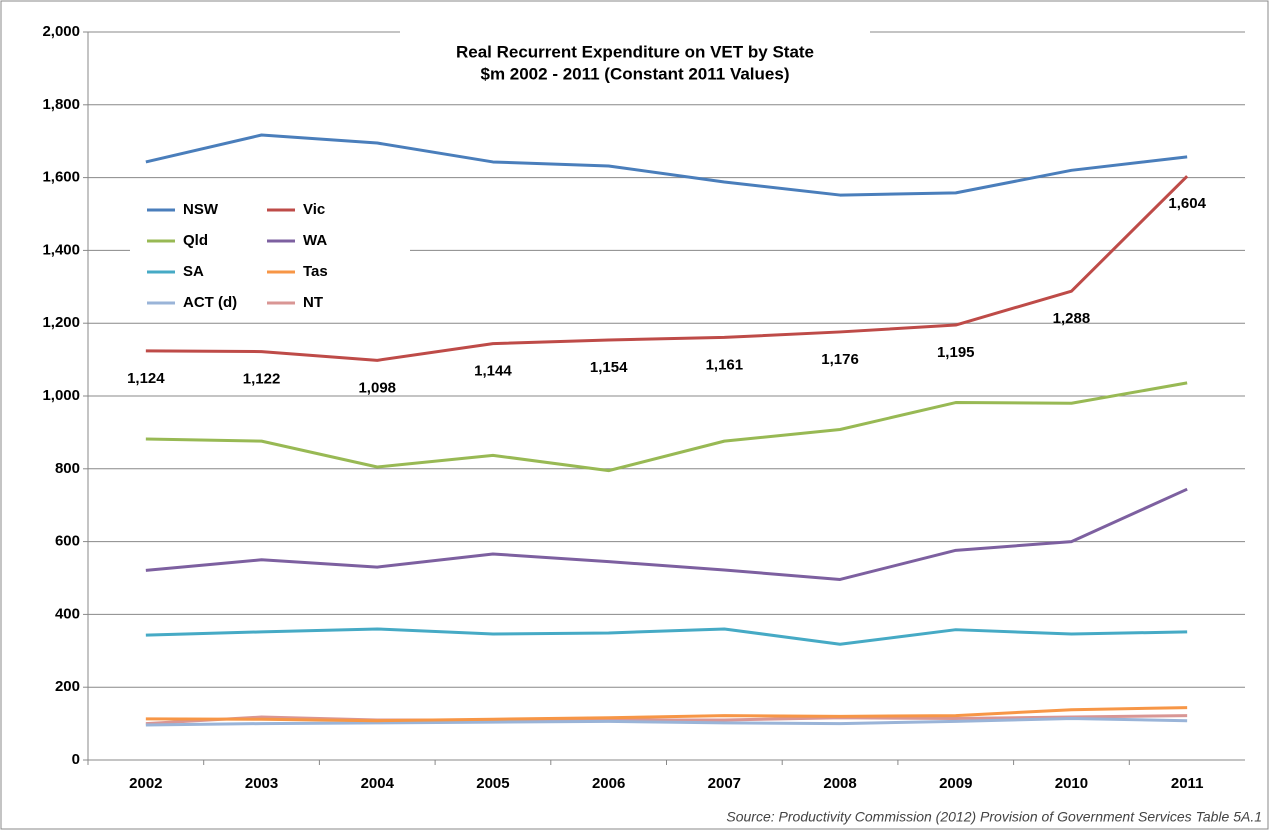  Describe the element at coordinates (61, 395) in the screenshot. I see `y-tick-label: 1,000` at that location.